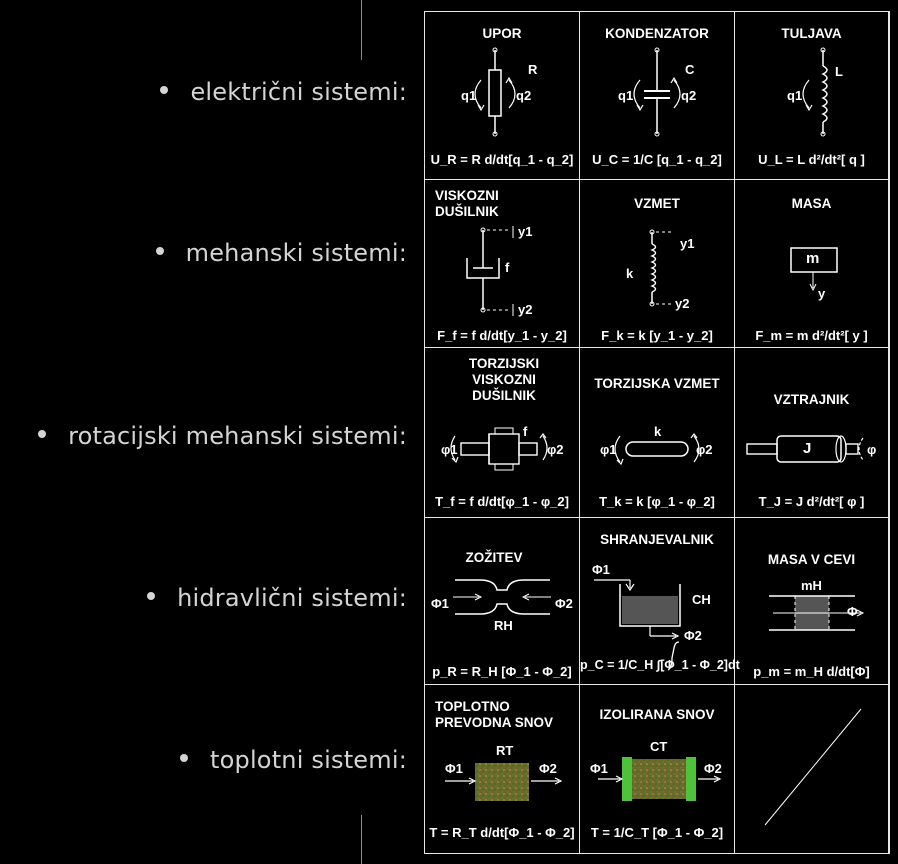 Image resolution: width=898 pixels, height=864 pixels. Describe the element at coordinates (494, 557) in the screenshot. I see `cell-title: ZOŽITEV` at that location.